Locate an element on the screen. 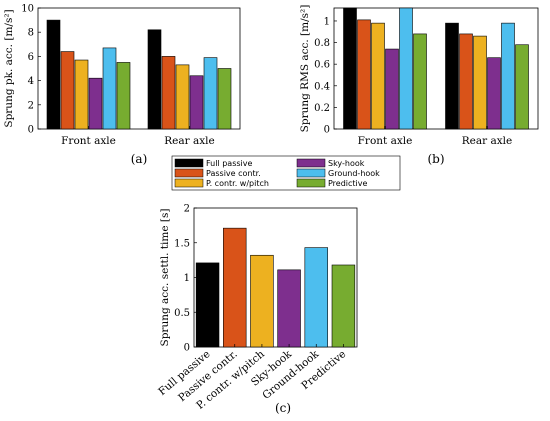  legend-box is located at coordinates (286, 173).